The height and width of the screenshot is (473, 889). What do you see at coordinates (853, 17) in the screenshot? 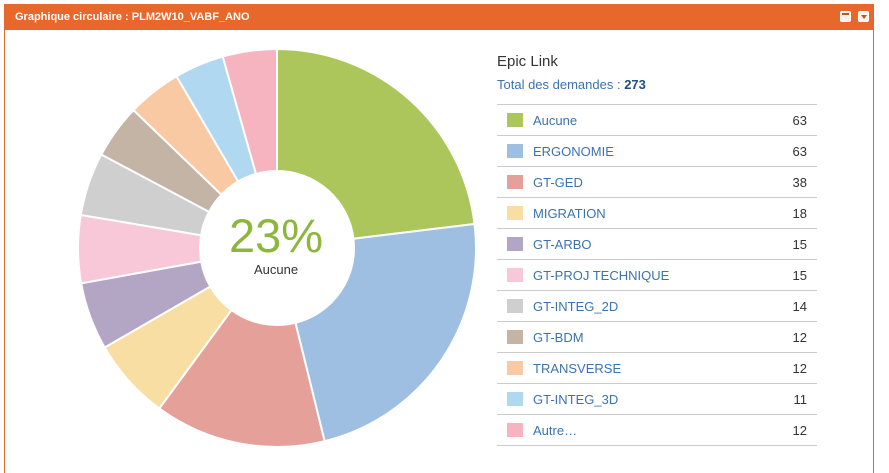
I see `titlebar-controls` at bounding box center [853, 17].